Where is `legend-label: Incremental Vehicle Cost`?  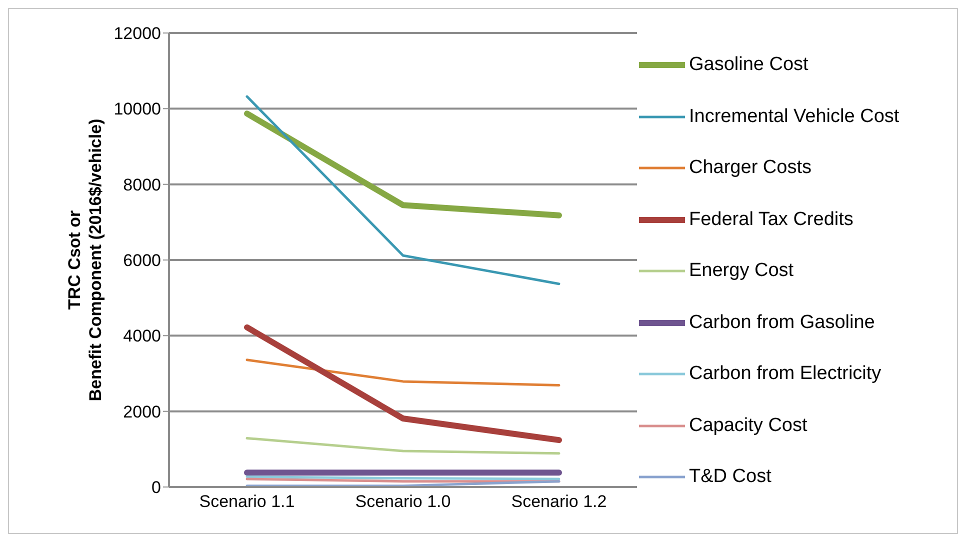
legend-label: Incremental Vehicle Cost is located at coordinates (794, 117).